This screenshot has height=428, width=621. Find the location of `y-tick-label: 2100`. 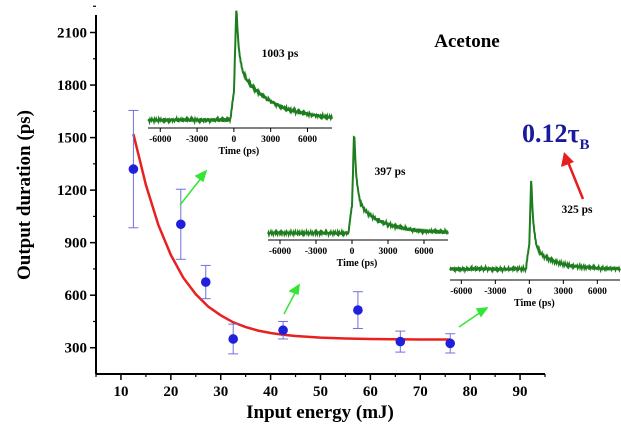

y-tick-label: 2100 is located at coordinates (72, 34).